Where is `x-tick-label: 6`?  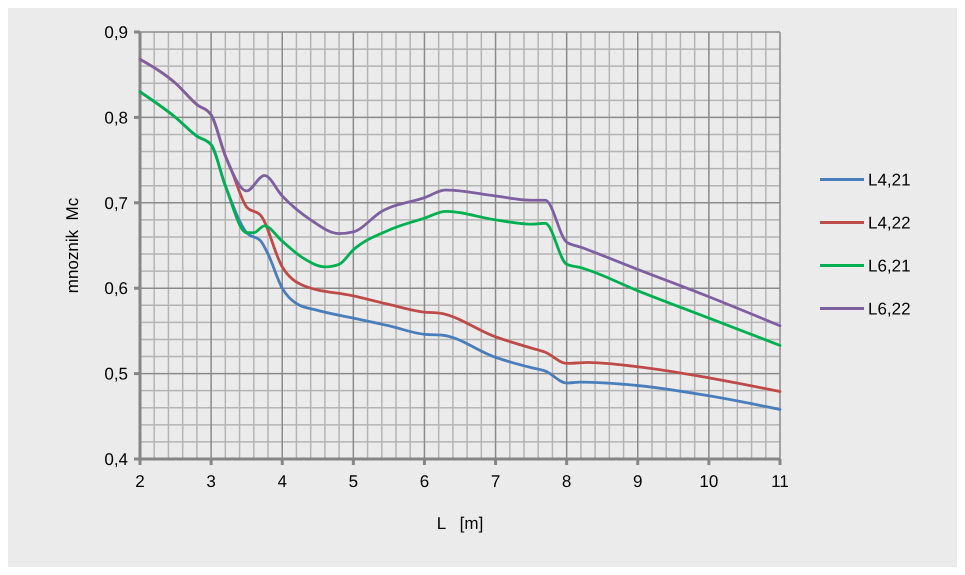 x-tick-label: 6 is located at coordinates (425, 481).